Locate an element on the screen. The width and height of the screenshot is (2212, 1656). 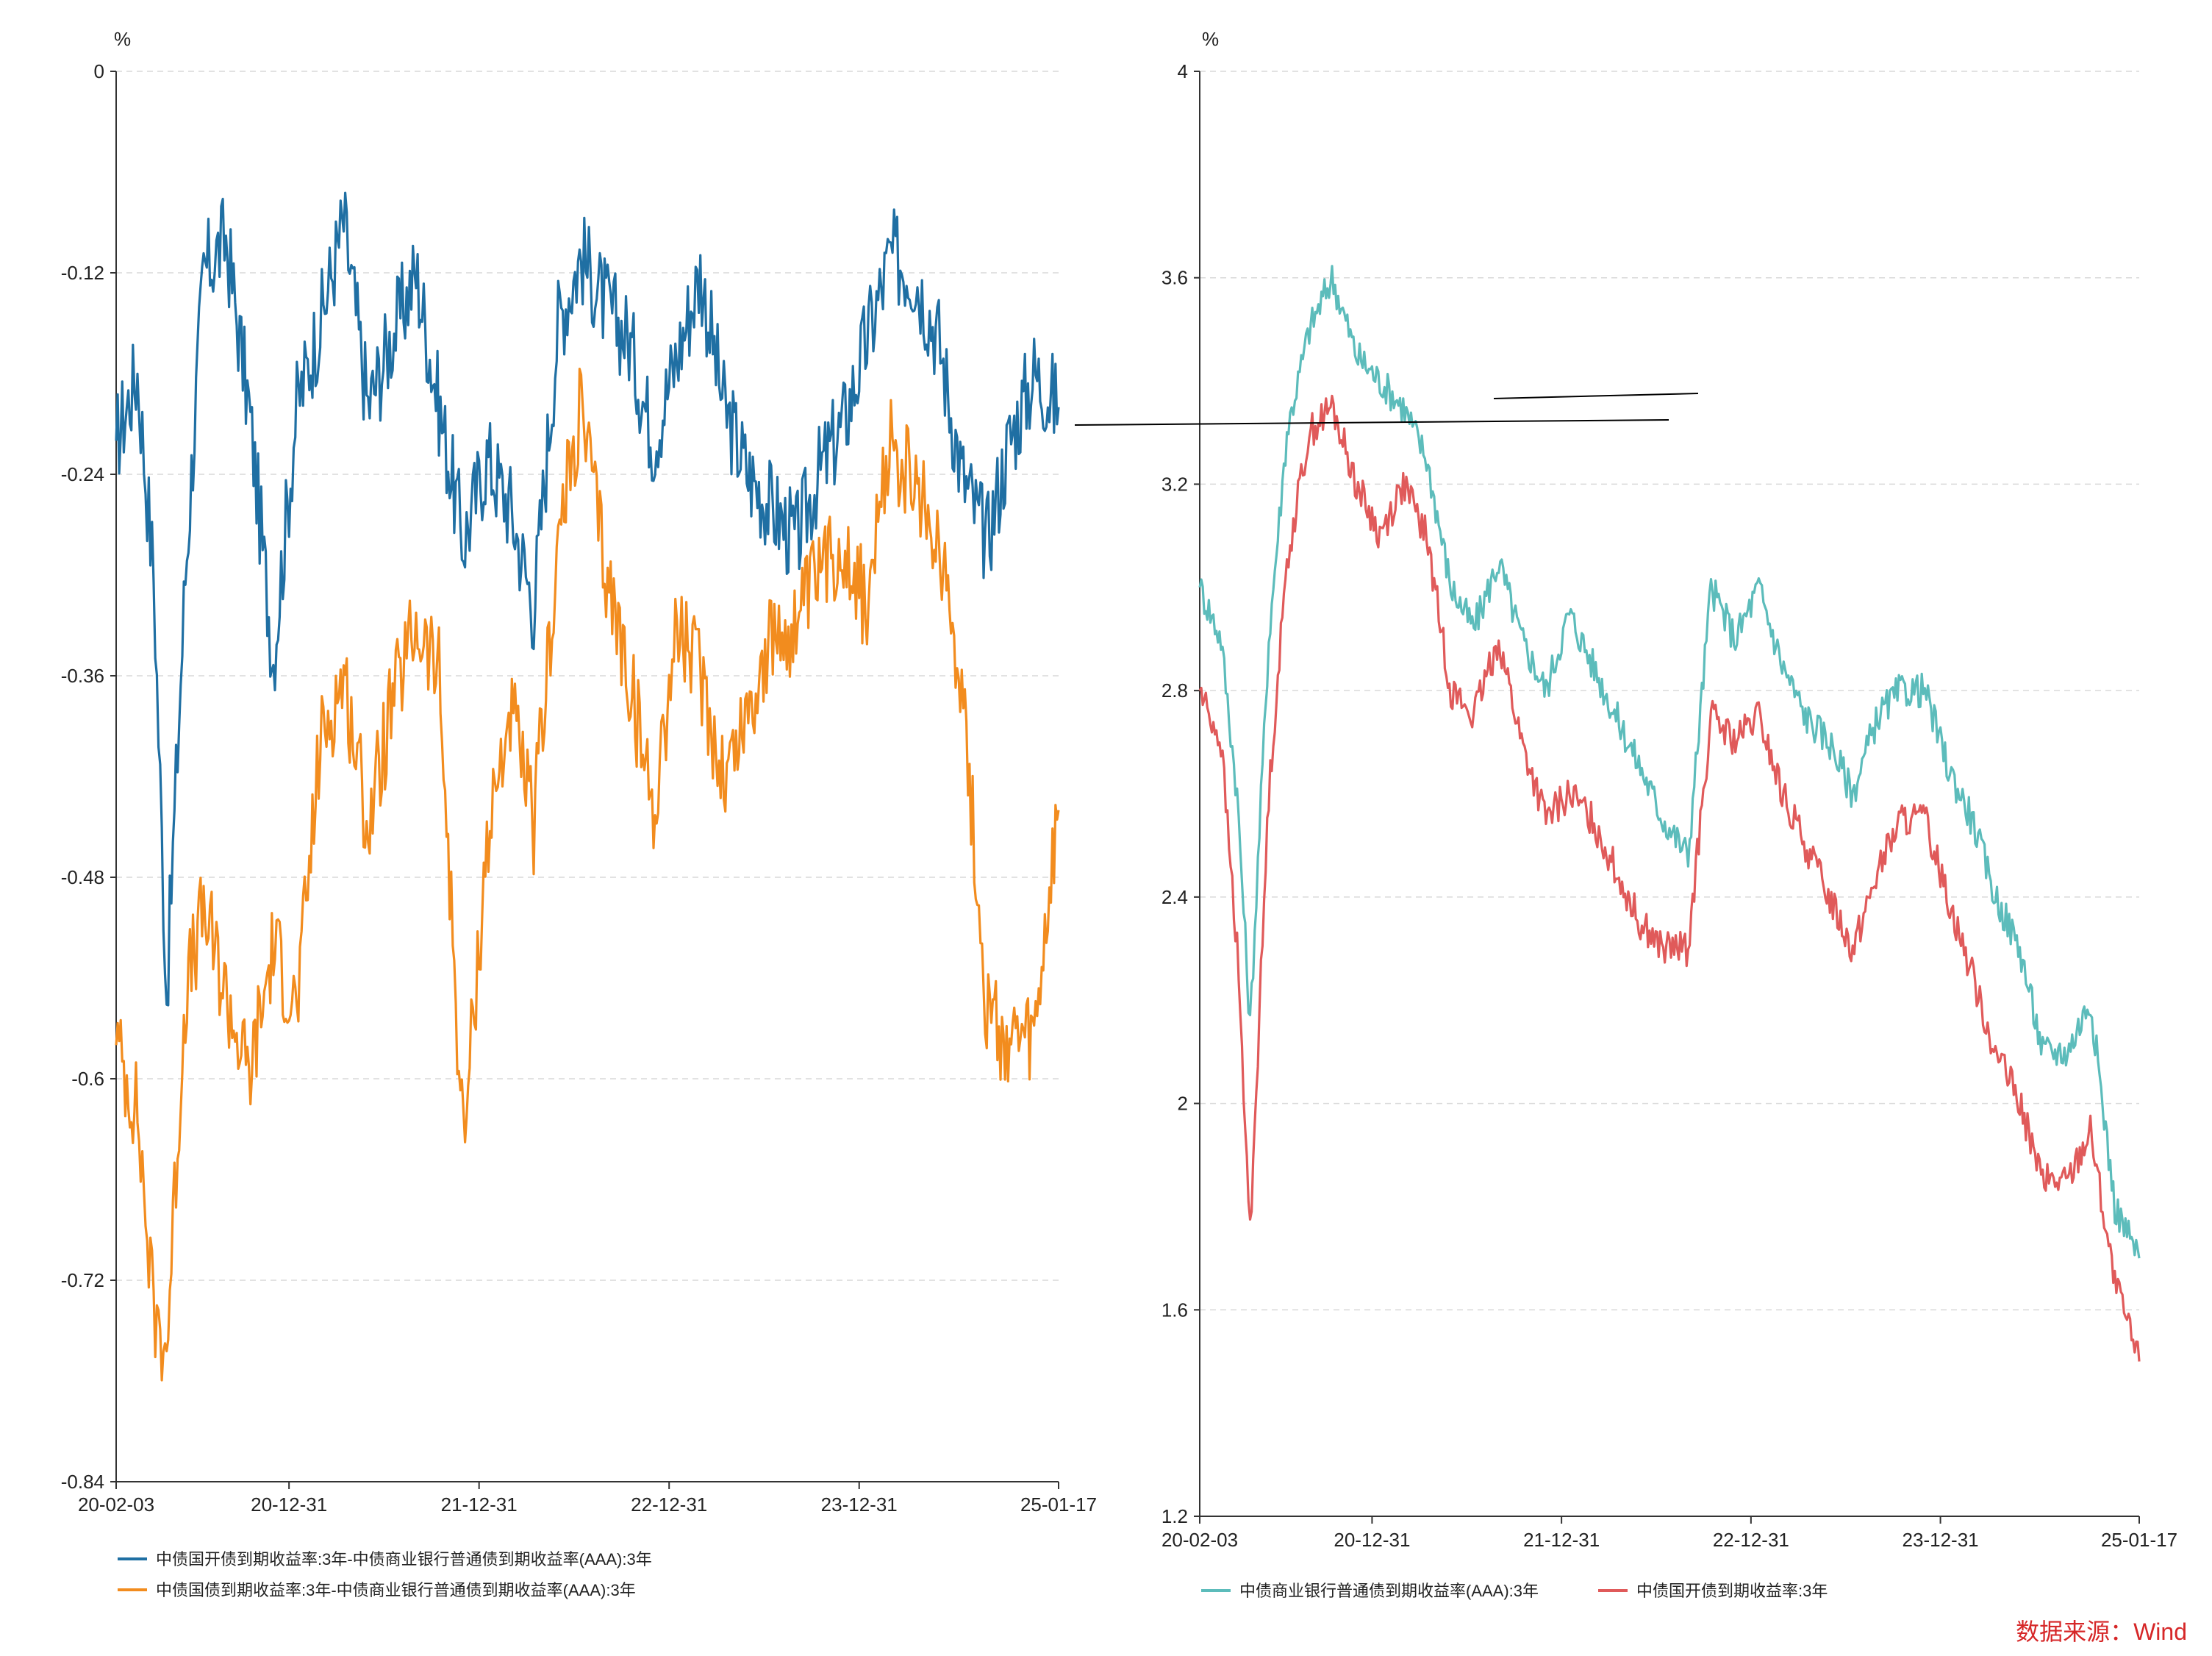
y-tick-label-left-5: -0.6 is located at coordinates (87, 1079).